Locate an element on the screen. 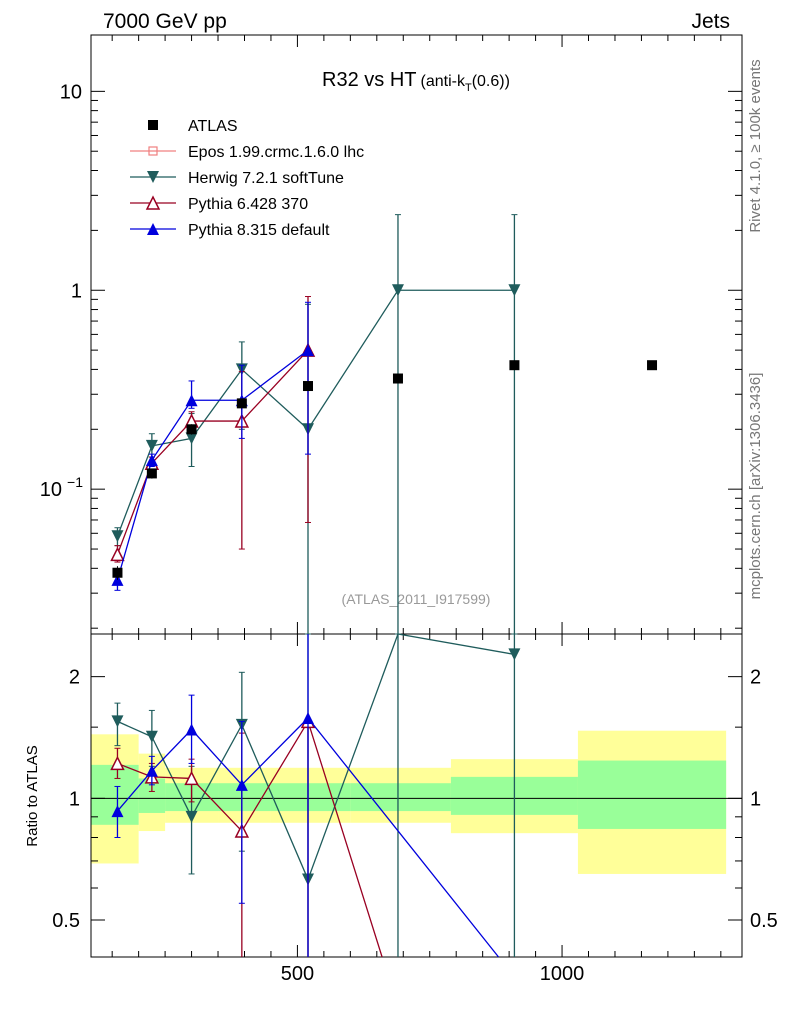 This screenshot has height=1029, width=786. ratio-y-label: Ratio to ATLAS is located at coordinates (32, 795).